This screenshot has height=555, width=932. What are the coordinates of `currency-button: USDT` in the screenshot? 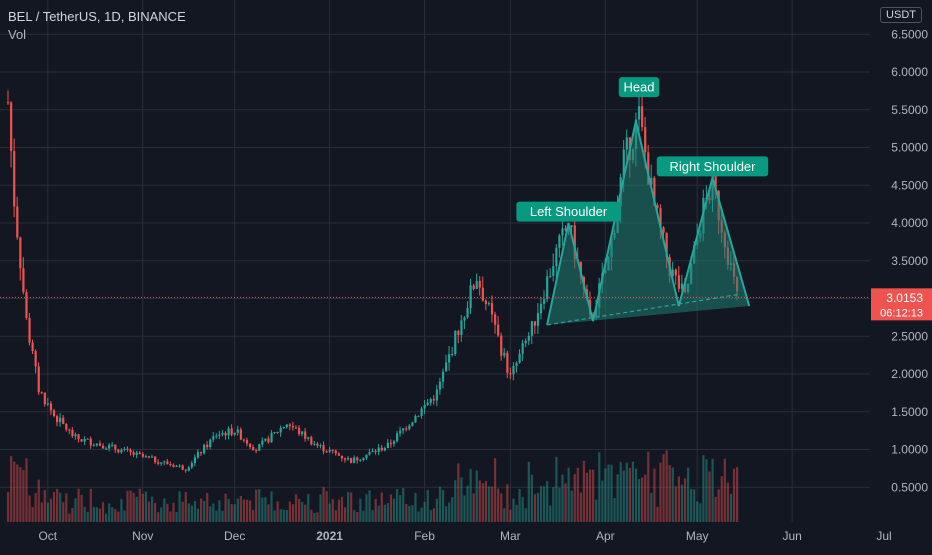 It's located at (901, 15).